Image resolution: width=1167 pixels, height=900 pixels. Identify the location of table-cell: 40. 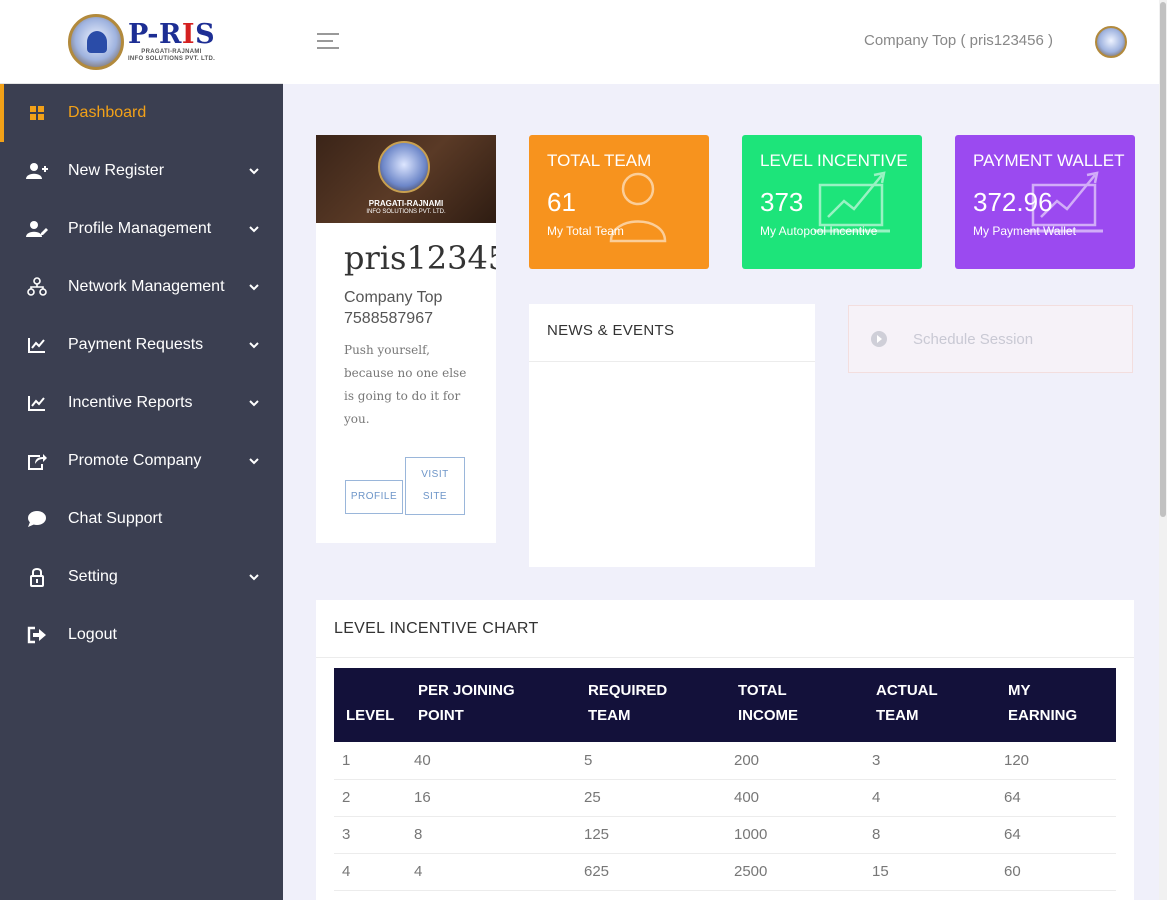
(491, 761).